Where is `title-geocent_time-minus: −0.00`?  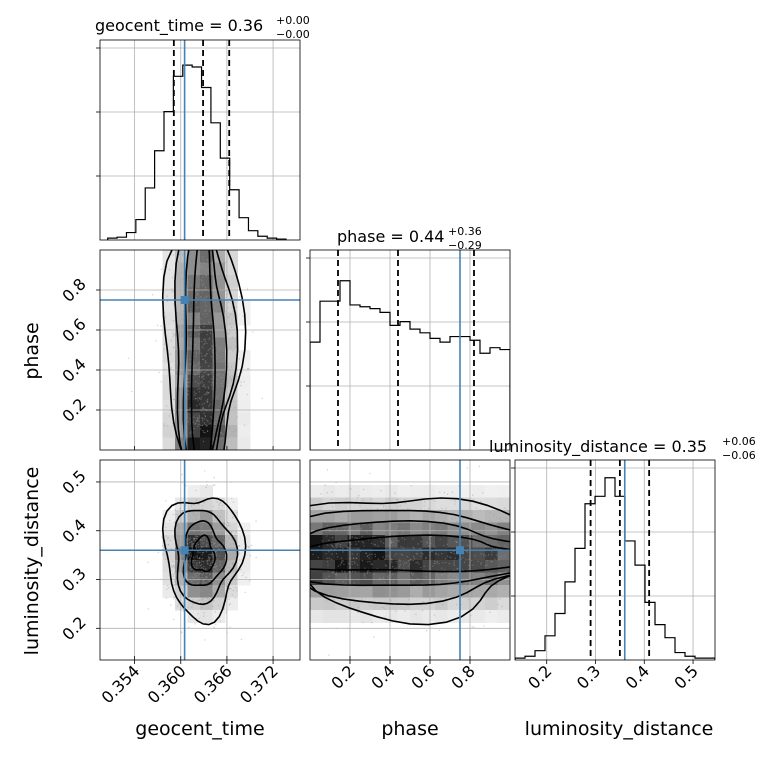
title-geocent_time-minus: −0.00 is located at coordinates (293, 34).